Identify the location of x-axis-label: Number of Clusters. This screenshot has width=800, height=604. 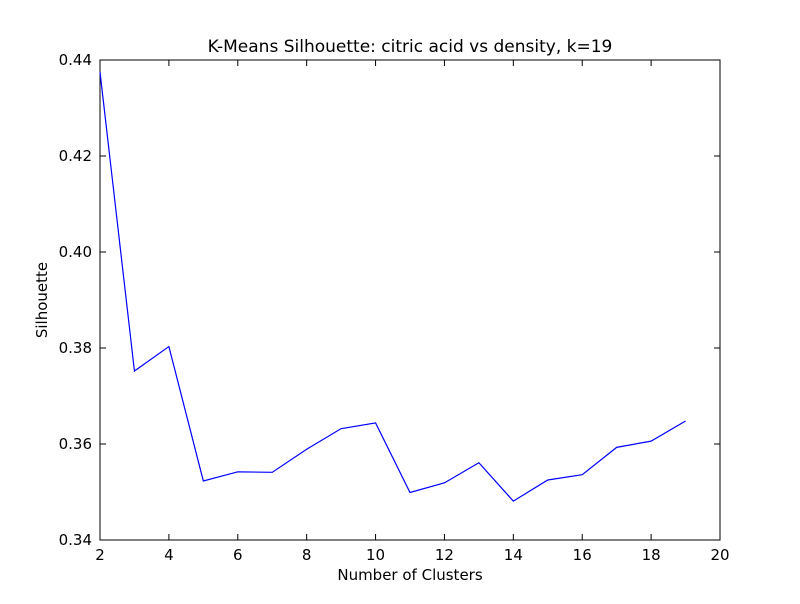
(409, 575).